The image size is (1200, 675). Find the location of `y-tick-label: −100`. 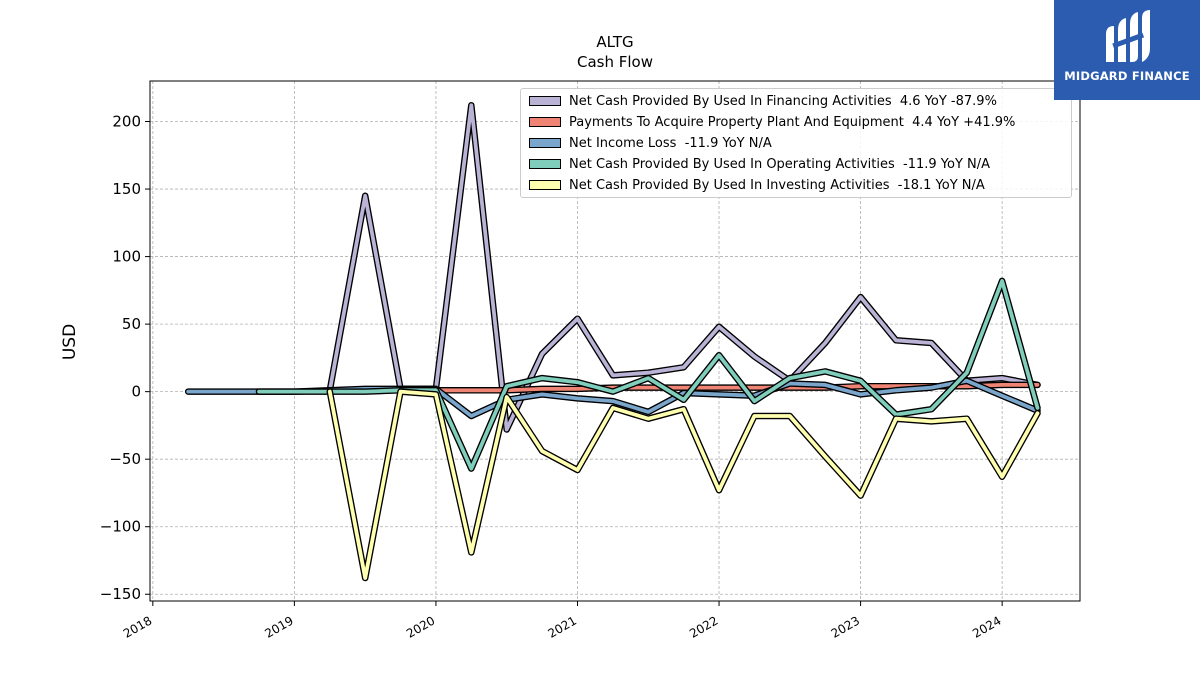

y-tick-label: −100 is located at coordinates (120, 527).